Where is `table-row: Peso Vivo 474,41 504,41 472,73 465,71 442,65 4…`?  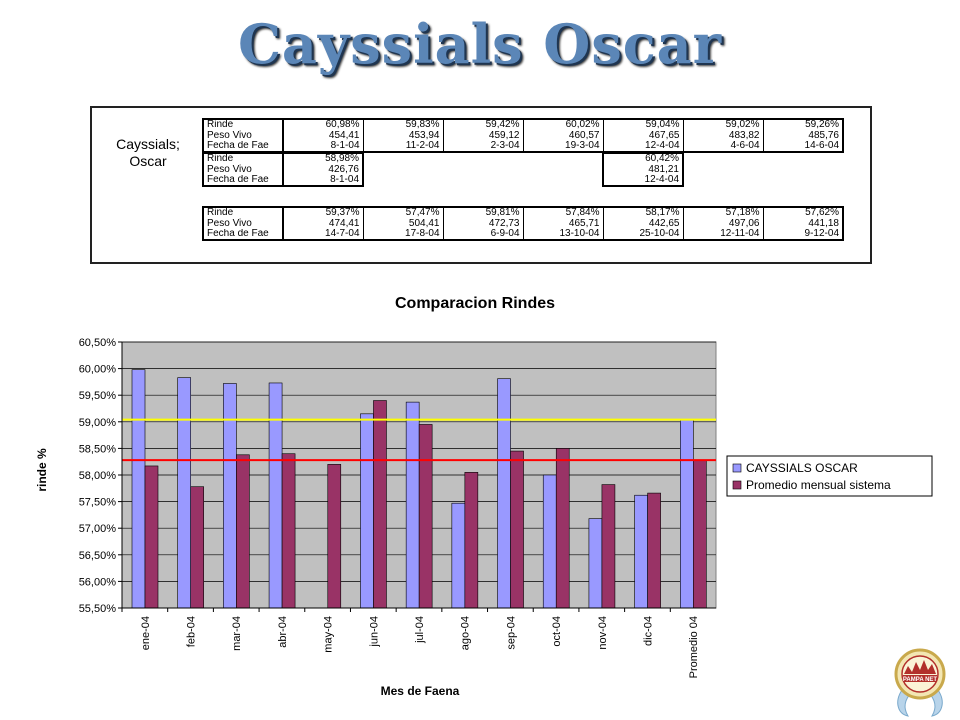 table-row: Peso Vivo 474,41 504,41 472,73 465,71 442,65 4… is located at coordinates (523, 223).